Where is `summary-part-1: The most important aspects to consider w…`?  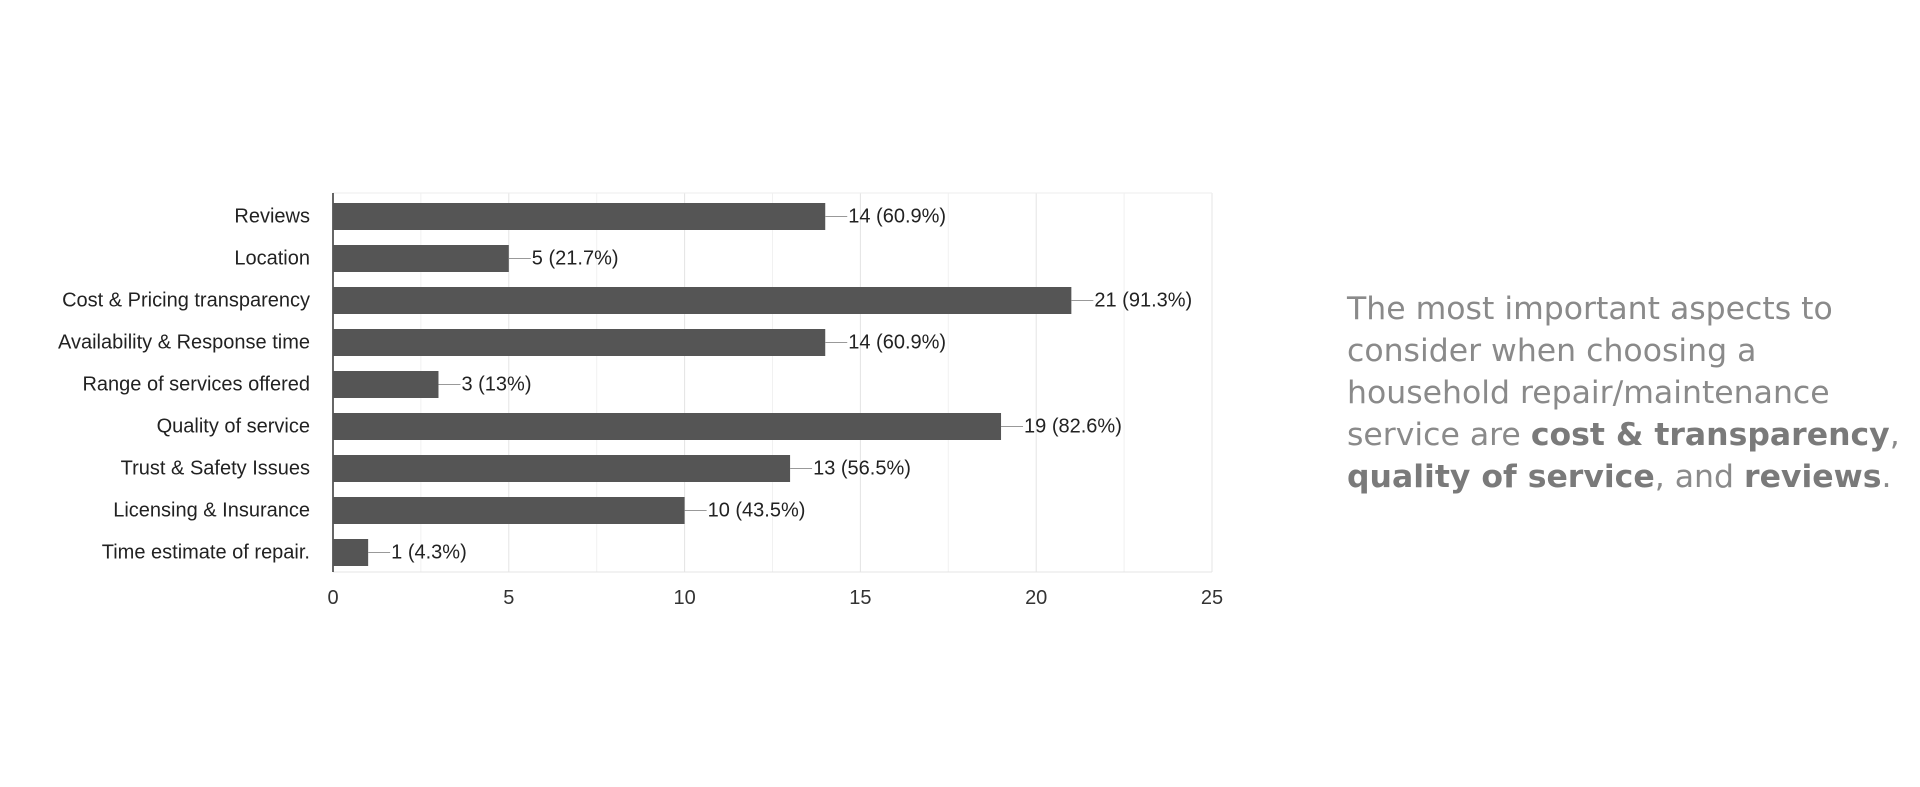 summary-part-1: The most important aspects to consider w… is located at coordinates (1590, 372).